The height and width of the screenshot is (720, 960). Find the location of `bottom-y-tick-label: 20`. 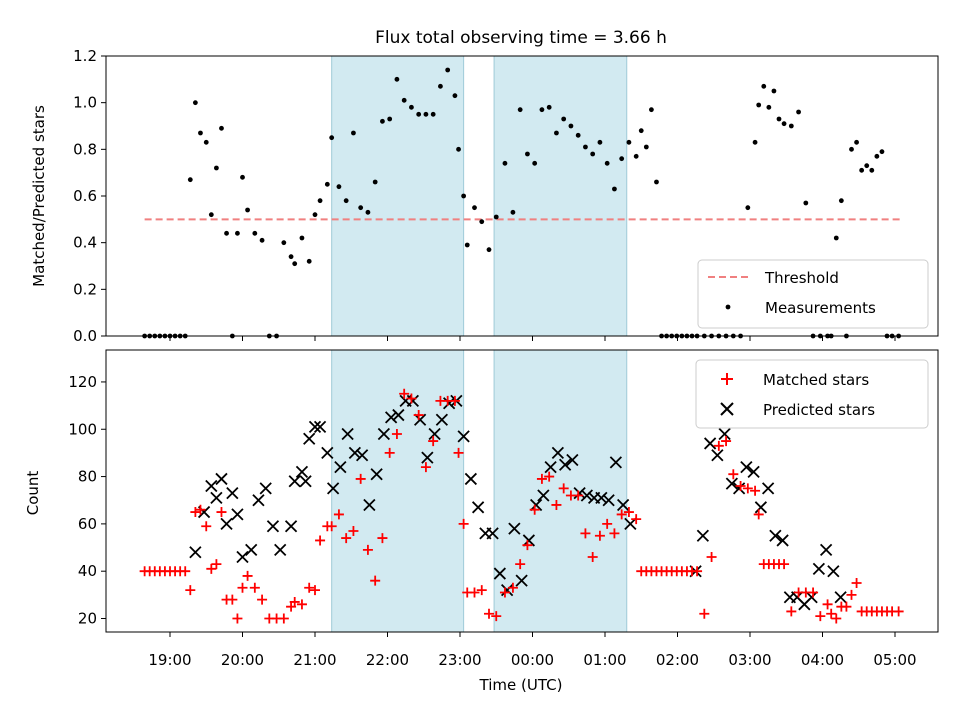

bottom-y-tick-label: 20 is located at coordinates (87, 619).